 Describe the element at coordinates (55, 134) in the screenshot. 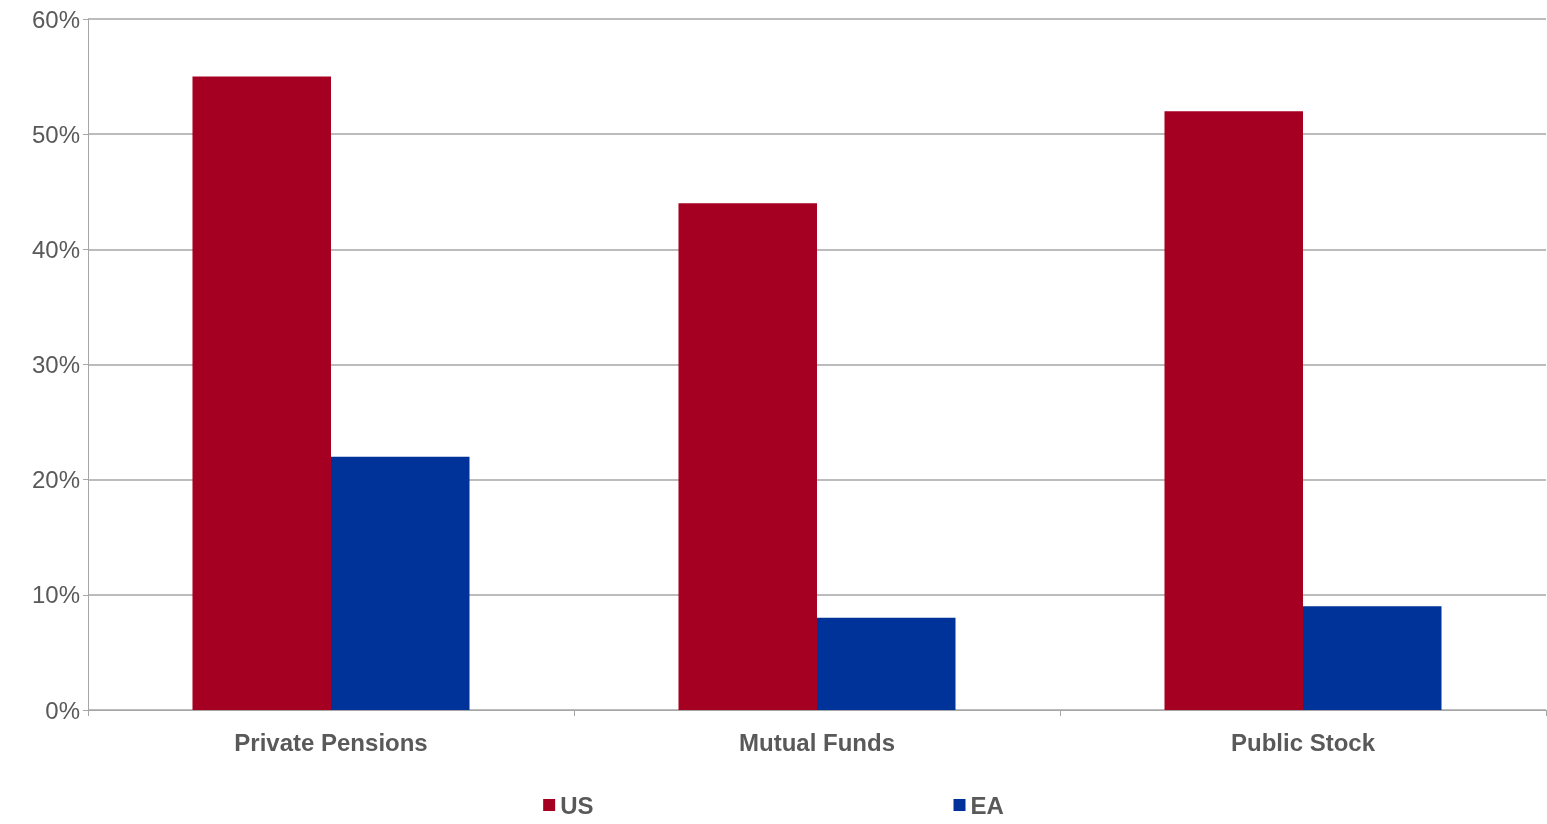

I see `y-tick-label: 50%` at that location.